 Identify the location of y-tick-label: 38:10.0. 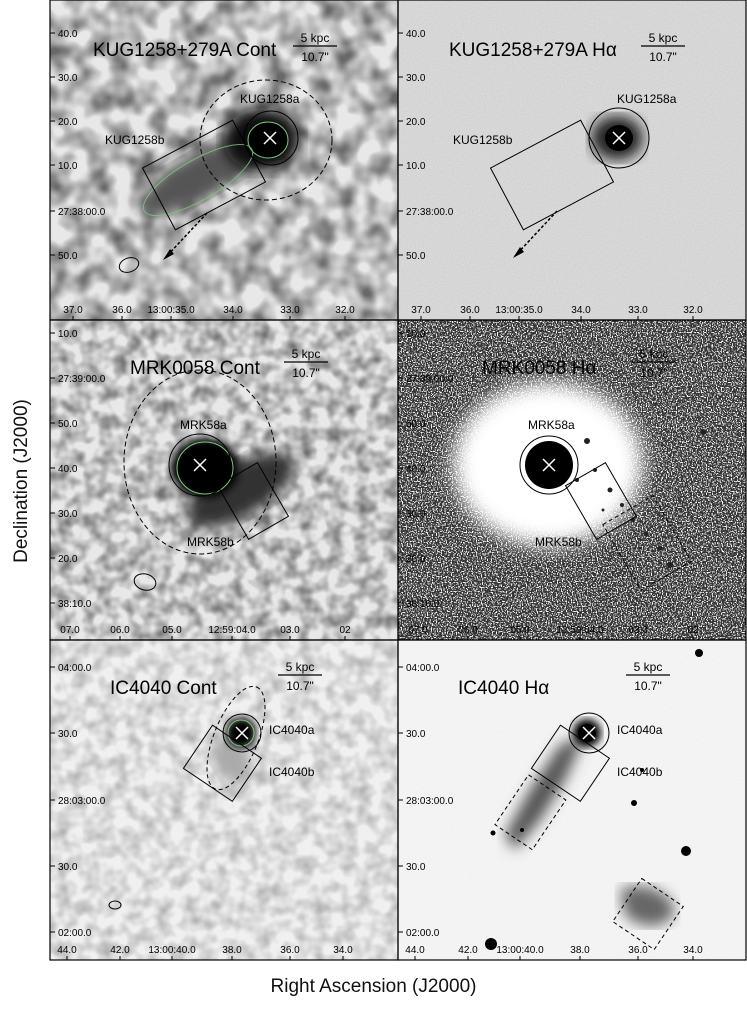
(75, 604).